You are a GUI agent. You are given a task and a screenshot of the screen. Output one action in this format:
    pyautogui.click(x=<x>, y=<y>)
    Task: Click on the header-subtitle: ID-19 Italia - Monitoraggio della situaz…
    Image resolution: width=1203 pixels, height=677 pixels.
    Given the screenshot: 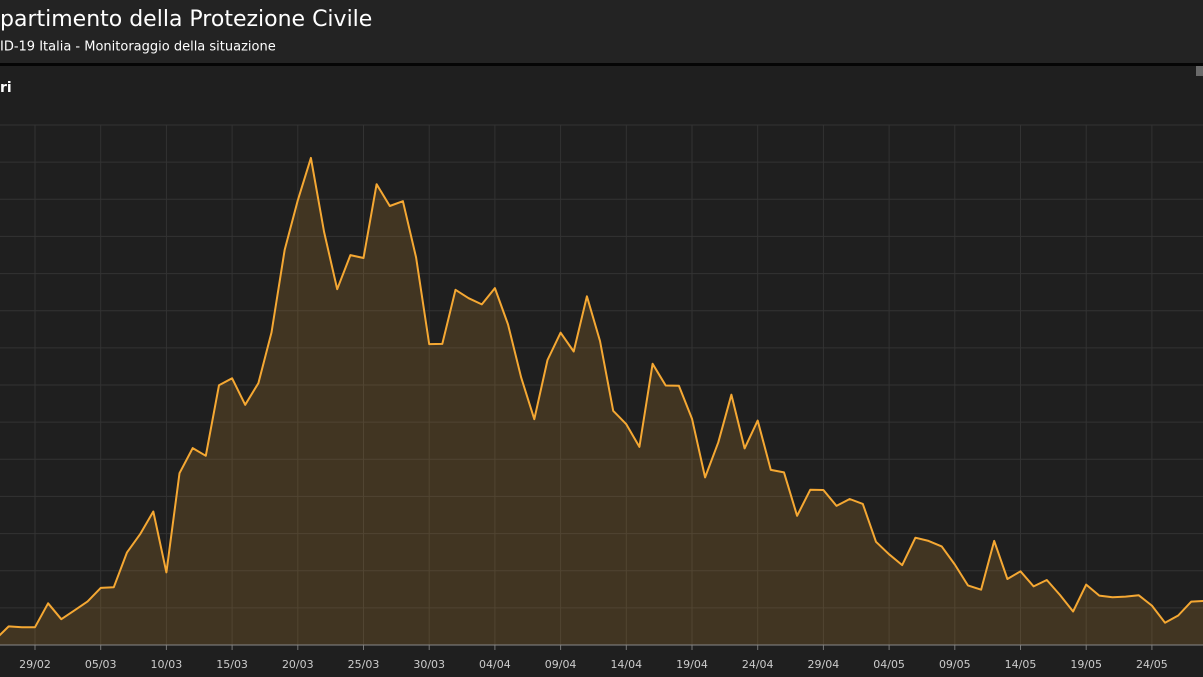 What is the action you would take?
    pyautogui.click(x=138, y=47)
    